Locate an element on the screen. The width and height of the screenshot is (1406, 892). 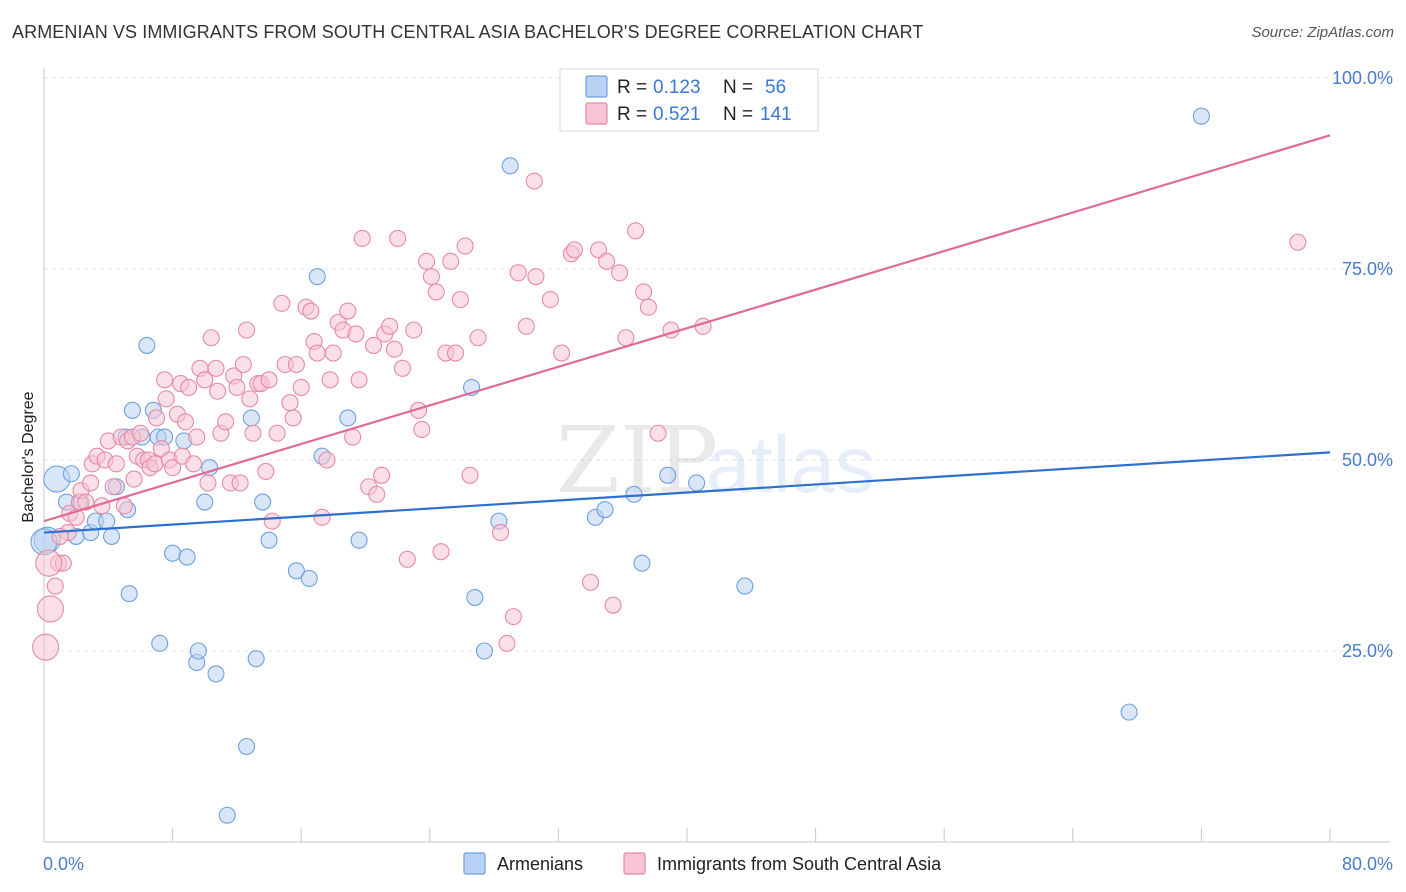
y-axis-label: Bachelor's Degree is located at coordinates (28, 456).